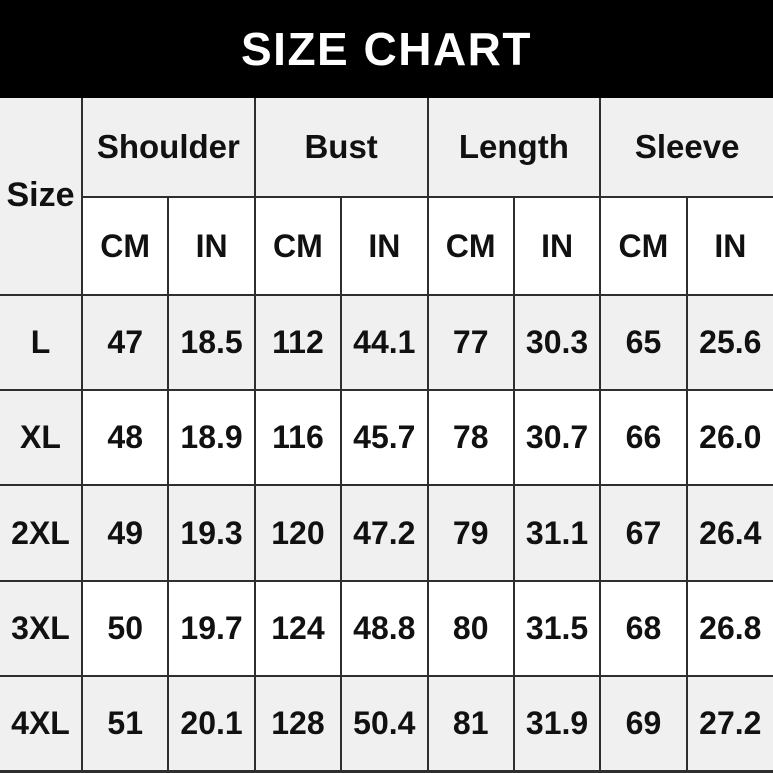  What do you see at coordinates (643, 342) in the screenshot?
I see `data-cell: 65` at bounding box center [643, 342].